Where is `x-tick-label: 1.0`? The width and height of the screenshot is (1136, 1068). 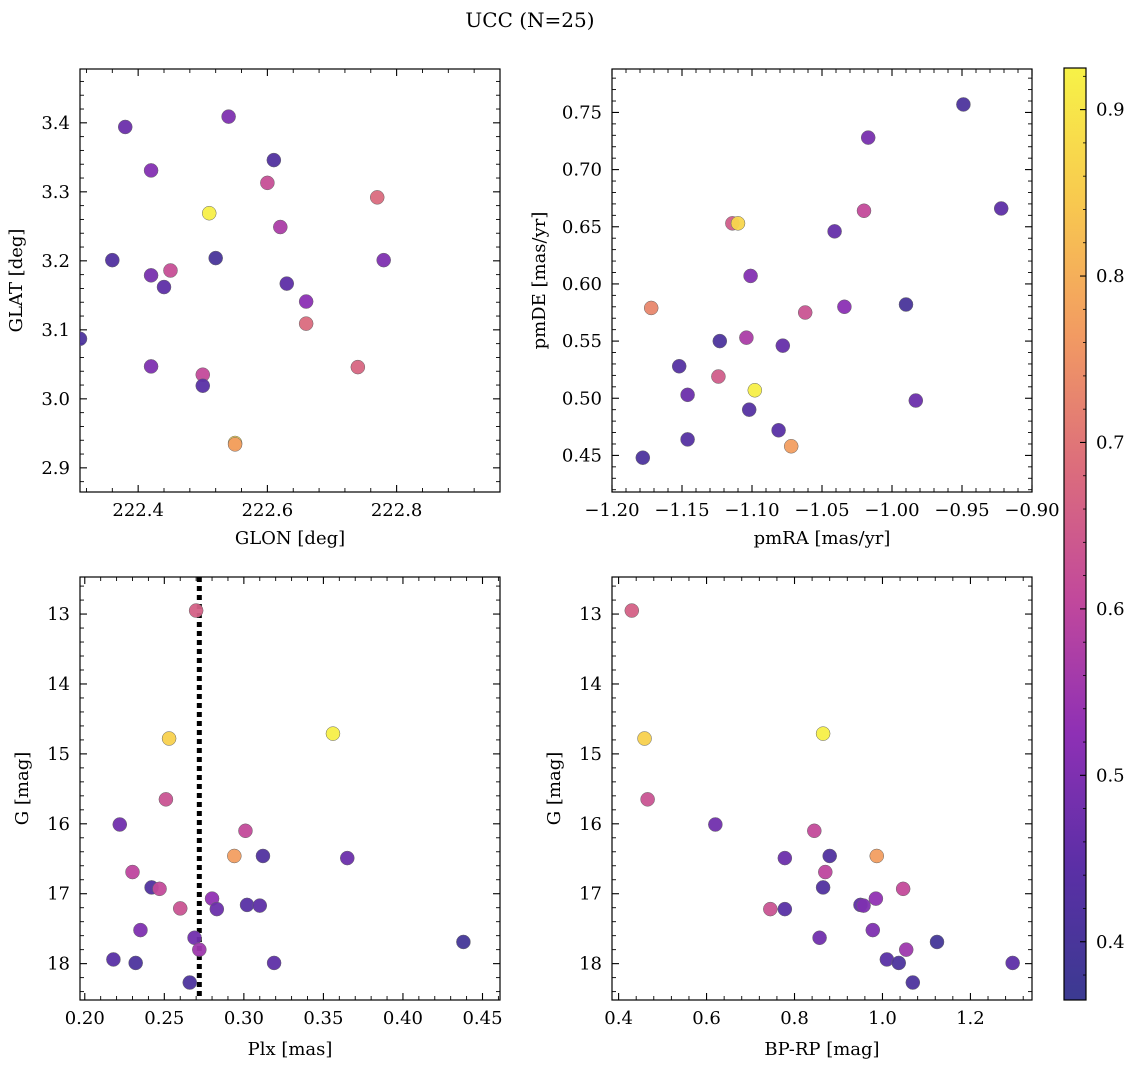
x-tick-label: 1.0 is located at coordinates (882, 1018).